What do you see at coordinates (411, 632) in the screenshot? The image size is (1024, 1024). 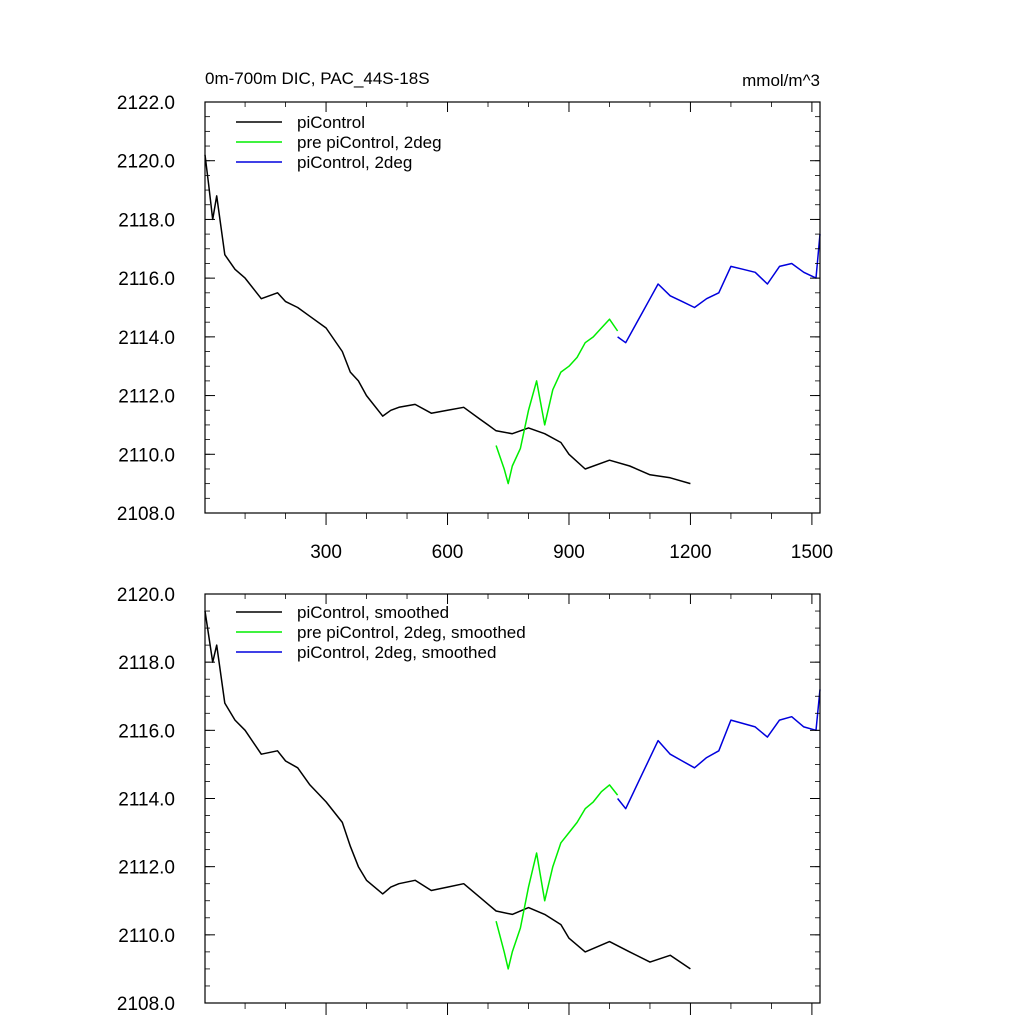 I see `legend-label-1: pre piControl, 2deg, smoothed` at bounding box center [411, 632].